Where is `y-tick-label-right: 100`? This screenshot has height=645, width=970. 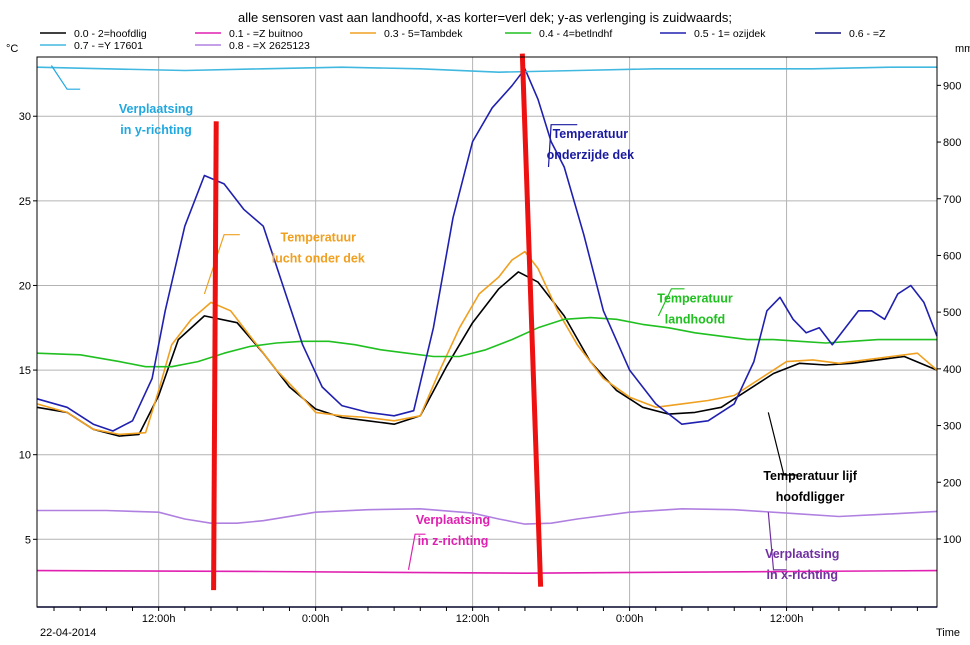 y-tick-label-right: 100 is located at coordinates (952, 540).